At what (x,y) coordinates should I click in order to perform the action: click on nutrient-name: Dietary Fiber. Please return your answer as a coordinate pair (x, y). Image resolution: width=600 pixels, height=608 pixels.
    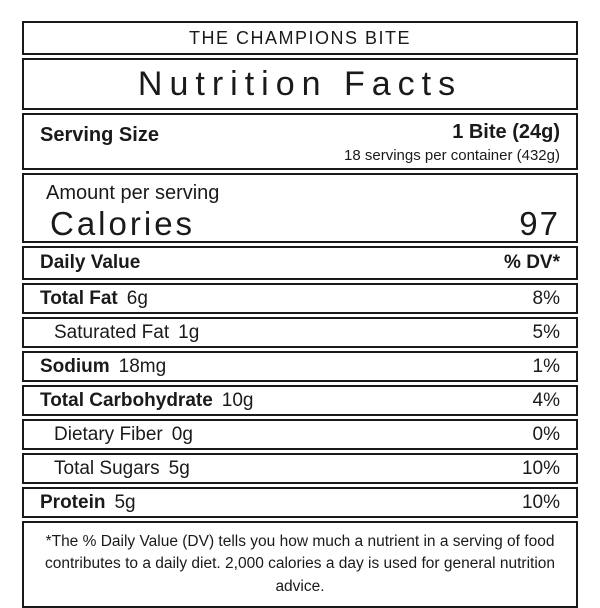
    Looking at the image, I should click on (108, 434).